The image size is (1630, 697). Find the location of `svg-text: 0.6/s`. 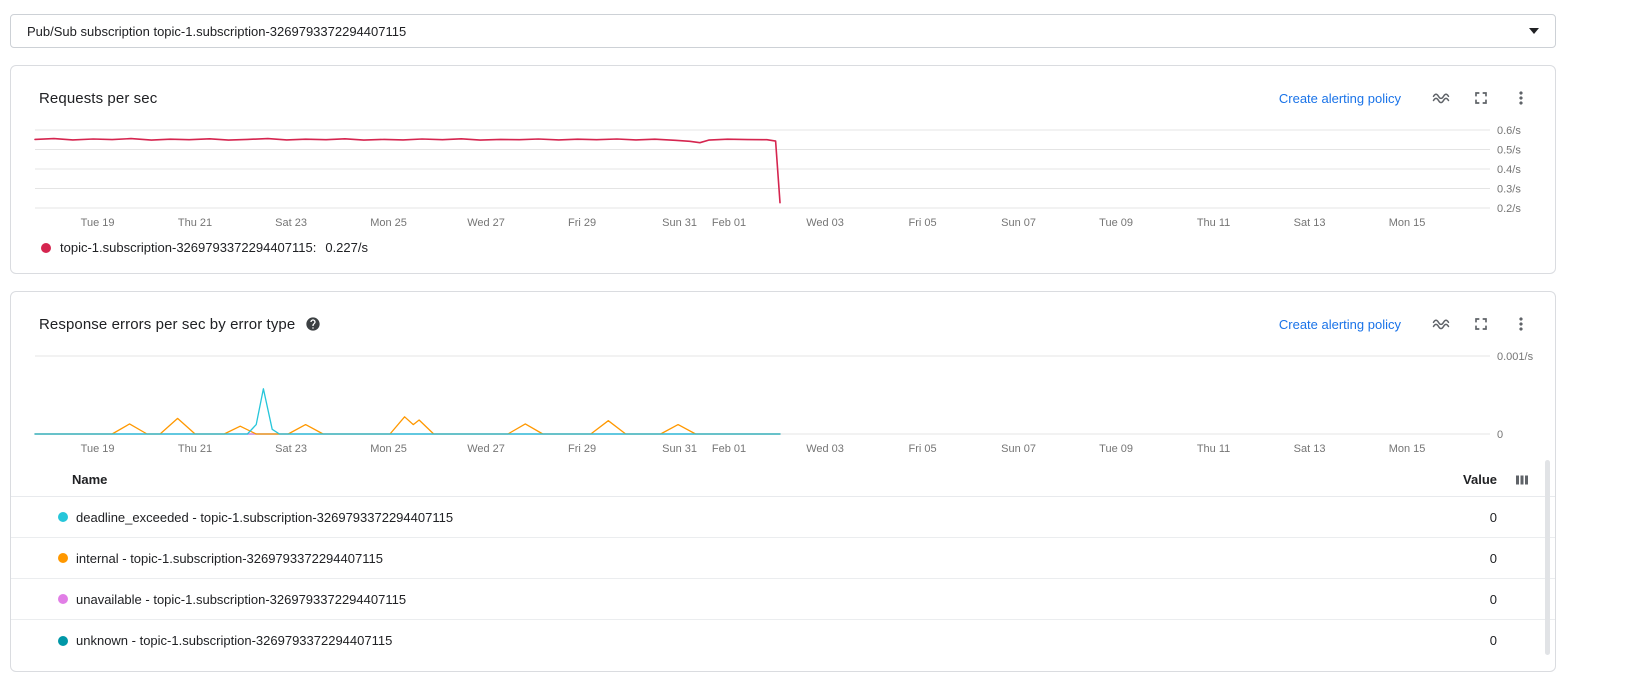

svg-text: 0.6/s is located at coordinates (1509, 131).